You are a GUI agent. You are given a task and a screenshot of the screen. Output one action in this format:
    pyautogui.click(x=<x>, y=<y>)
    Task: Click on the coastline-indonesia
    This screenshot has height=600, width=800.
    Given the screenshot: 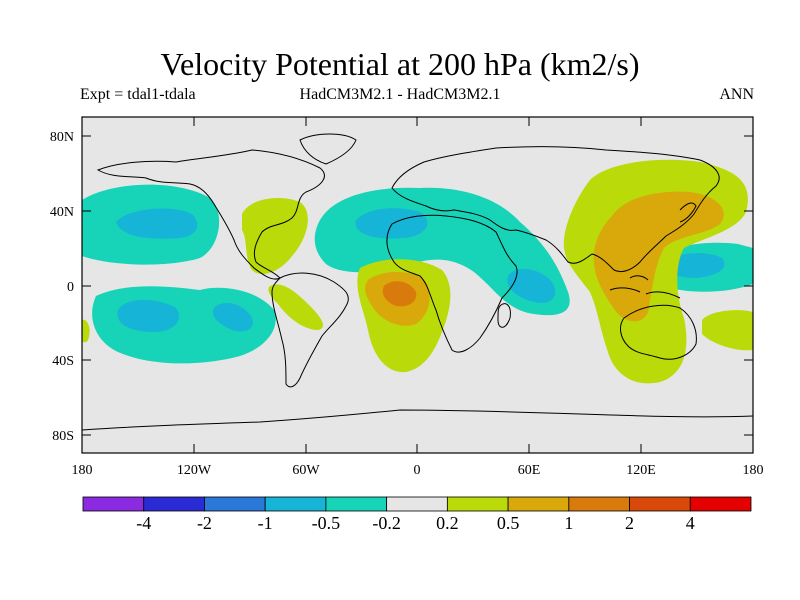 What is the action you would take?
    pyautogui.click(x=645, y=287)
    